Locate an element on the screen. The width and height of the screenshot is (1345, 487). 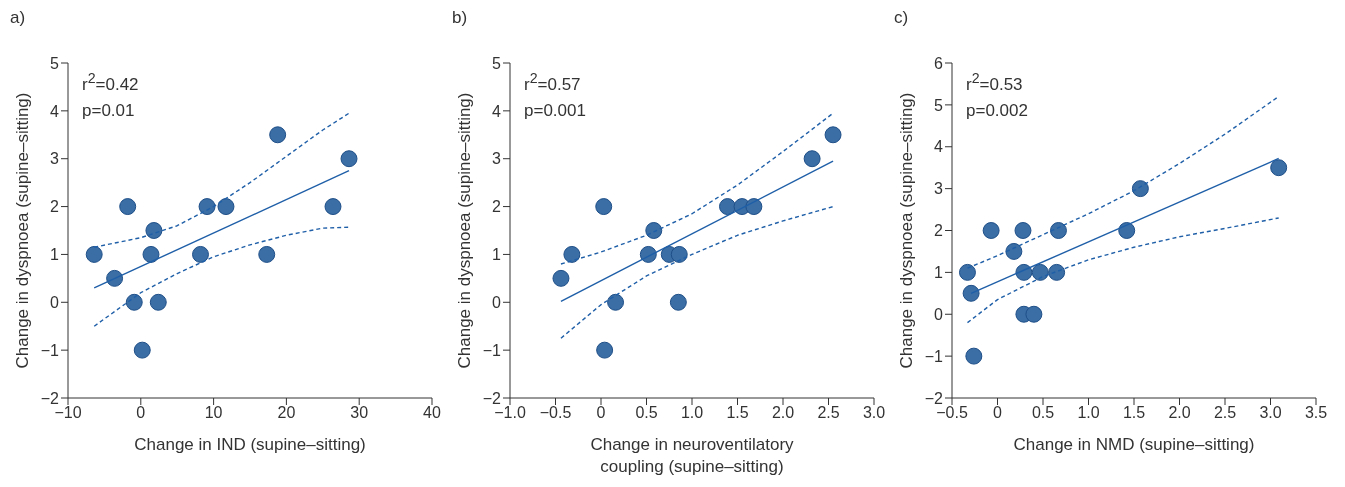
x-axis-title: Change in IND (supine–sitting) is located at coordinates (250, 444).